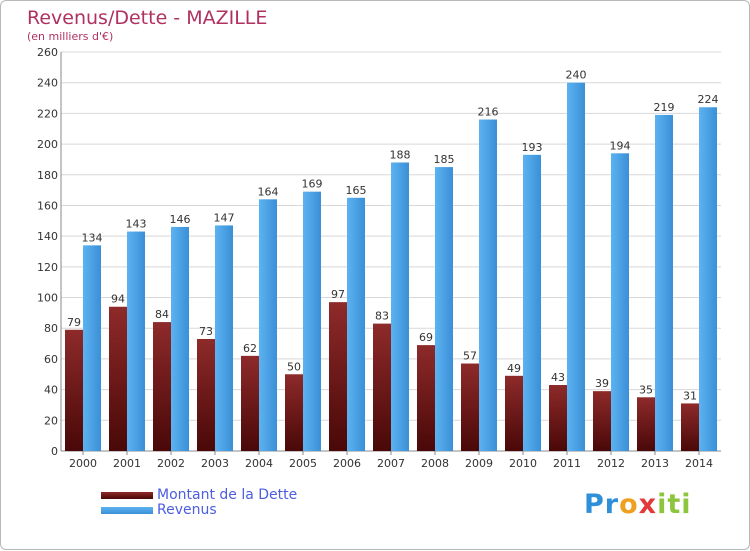  Describe the element at coordinates (250, 348) in the screenshot. I see `data-label-dette: 62` at that location.